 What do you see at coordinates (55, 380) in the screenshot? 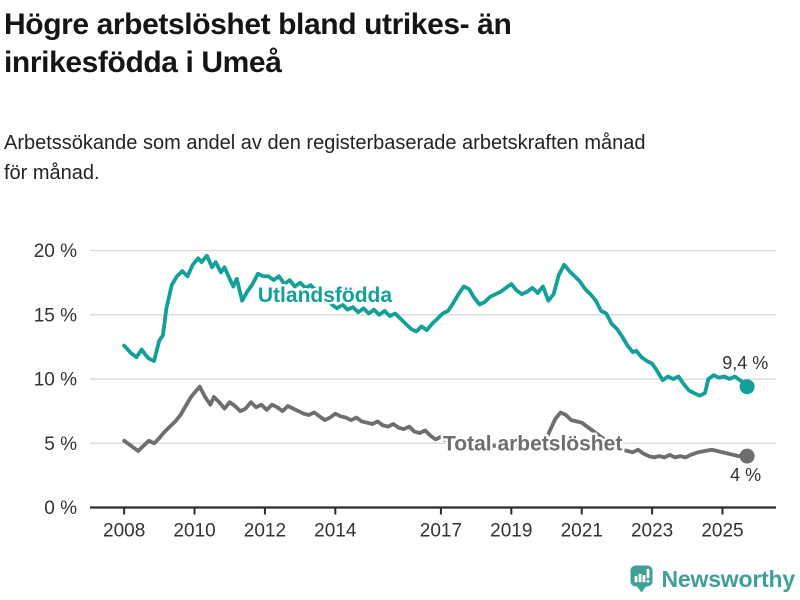
I see `y-tick-label: 10 %` at bounding box center [55, 380].